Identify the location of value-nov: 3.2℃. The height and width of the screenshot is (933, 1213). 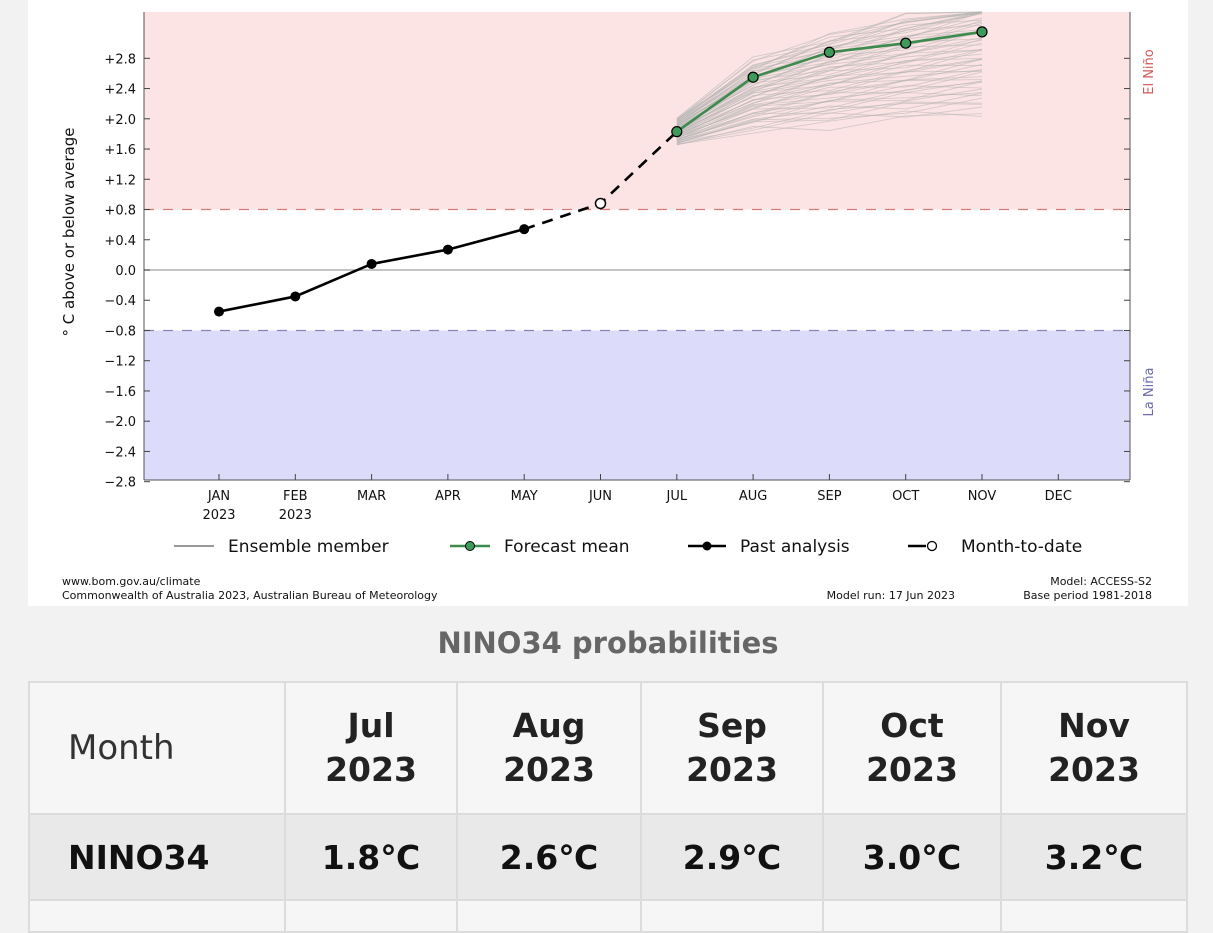
(1094, 857).